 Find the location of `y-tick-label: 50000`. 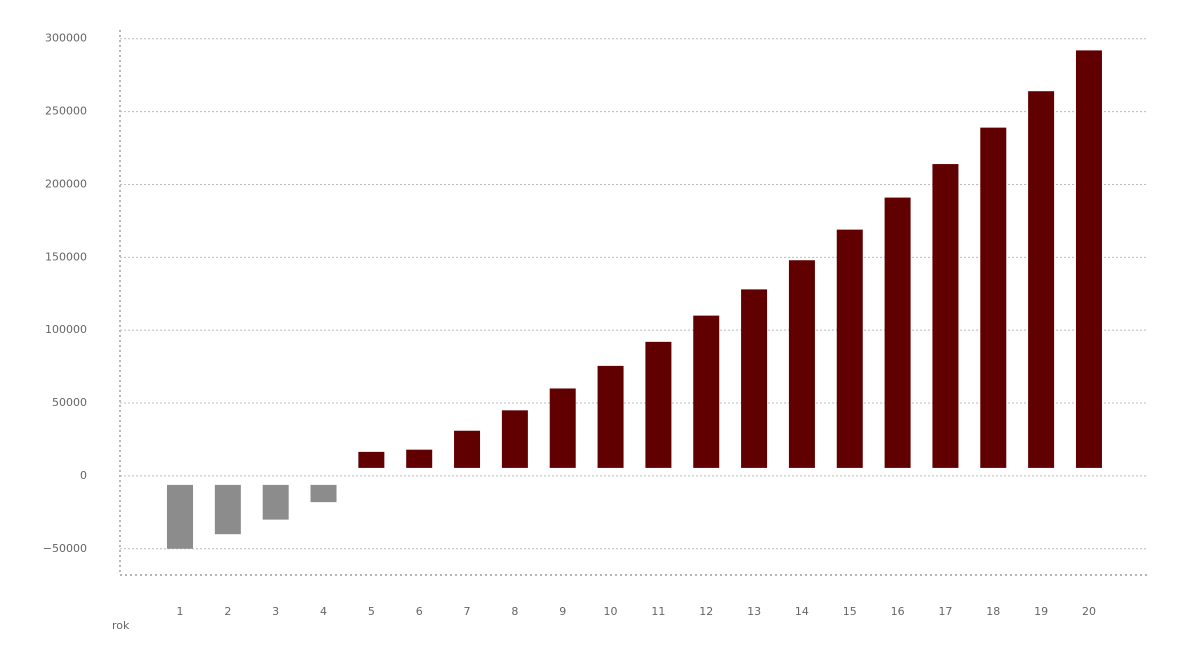

y-tick-label: 50000 is located at coordinates (69, 402).